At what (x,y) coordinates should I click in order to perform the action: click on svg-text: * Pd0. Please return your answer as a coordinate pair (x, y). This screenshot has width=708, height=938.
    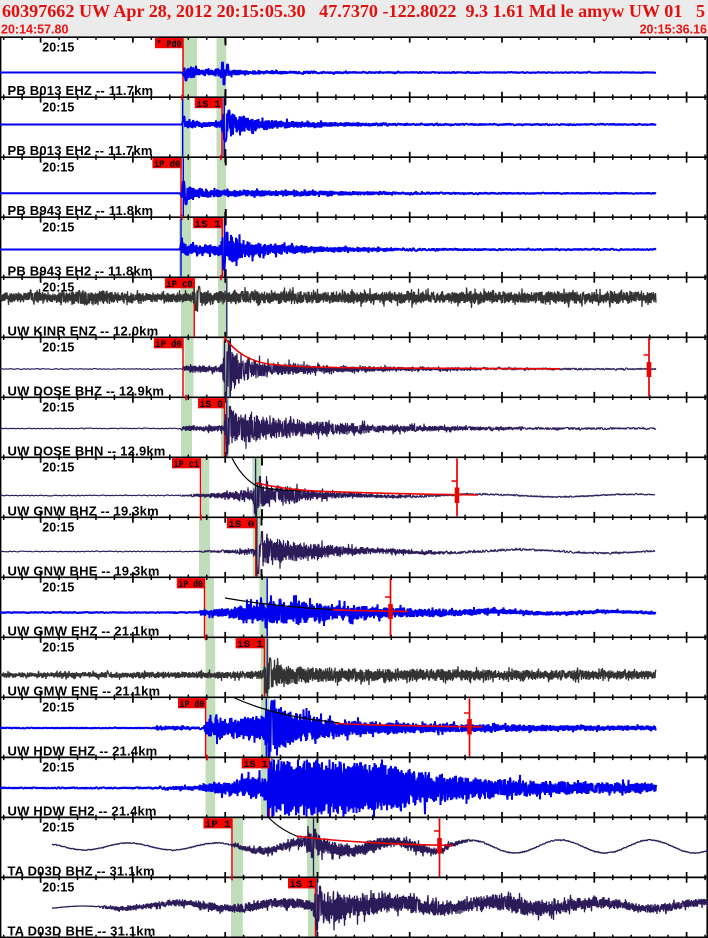
    Looking at the image, I should click on (169, 45).